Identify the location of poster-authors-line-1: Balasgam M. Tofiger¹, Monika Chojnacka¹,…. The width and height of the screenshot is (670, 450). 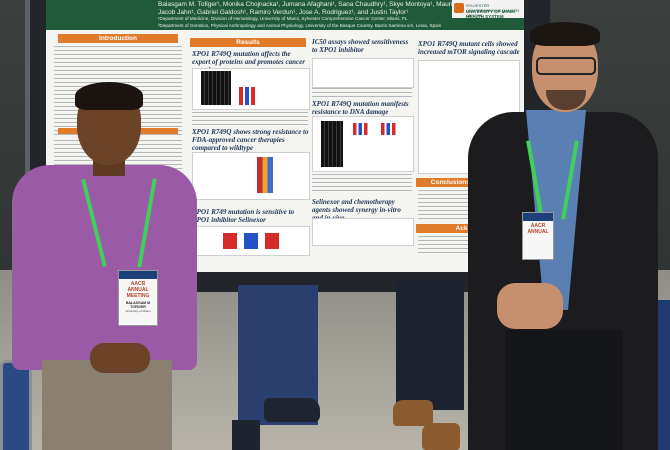
(317, 4).